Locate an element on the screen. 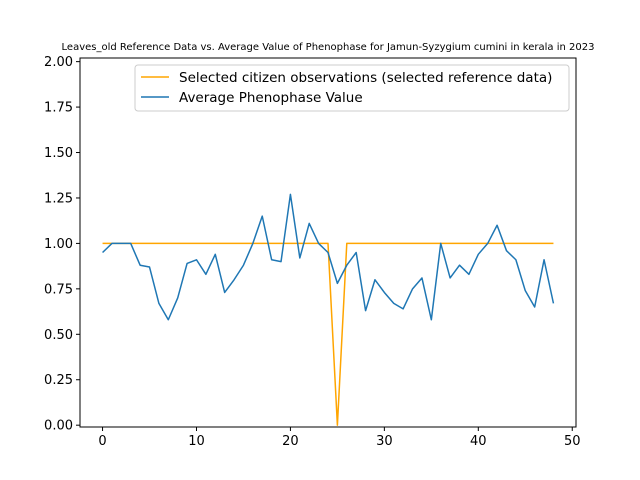  y-tick-label: 0.00 is located at coordinates (58, 426).